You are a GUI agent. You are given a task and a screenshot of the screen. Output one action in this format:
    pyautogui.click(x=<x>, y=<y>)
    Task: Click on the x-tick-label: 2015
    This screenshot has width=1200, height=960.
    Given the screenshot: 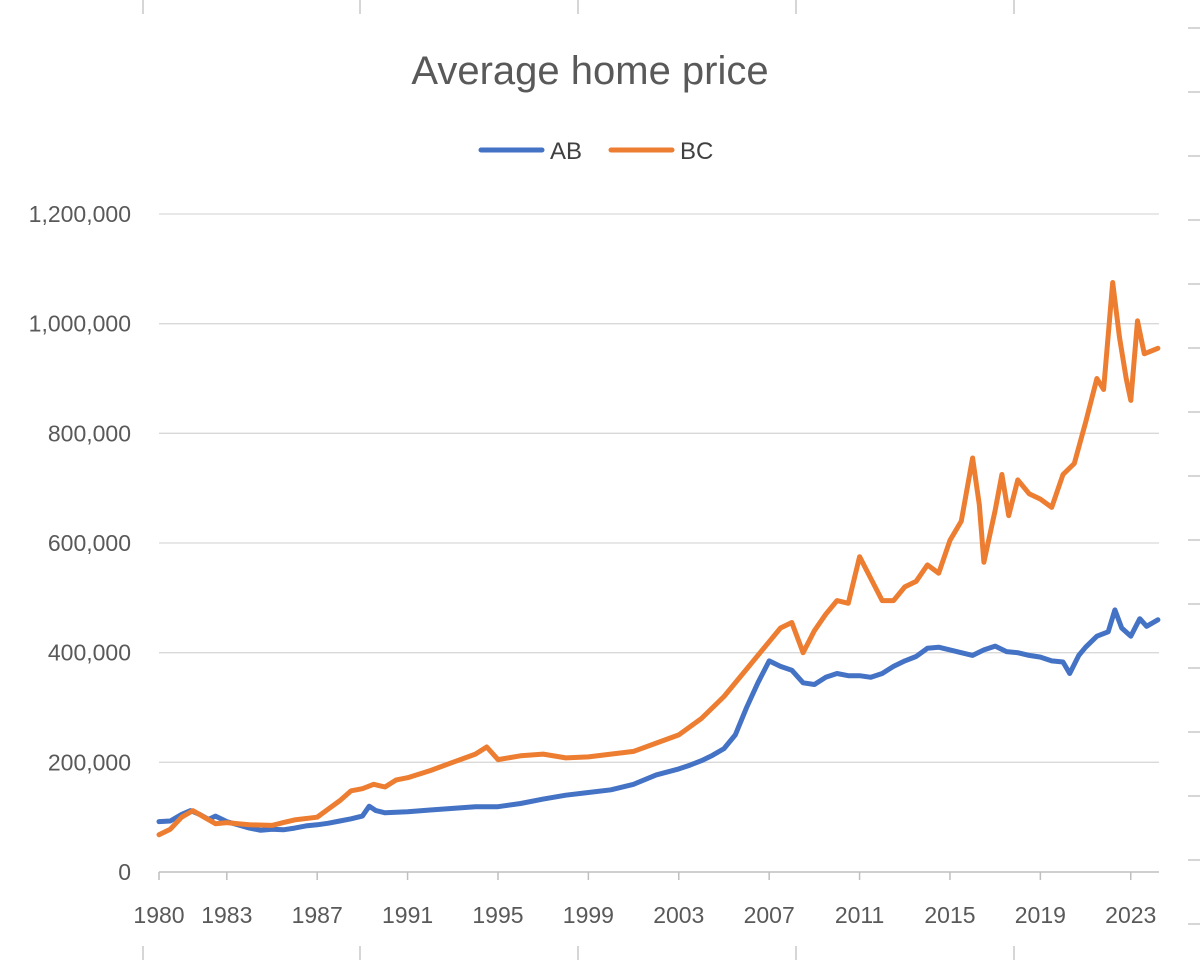 What is the action you would take?
    pyautogui.click(x=949, y=915)
    